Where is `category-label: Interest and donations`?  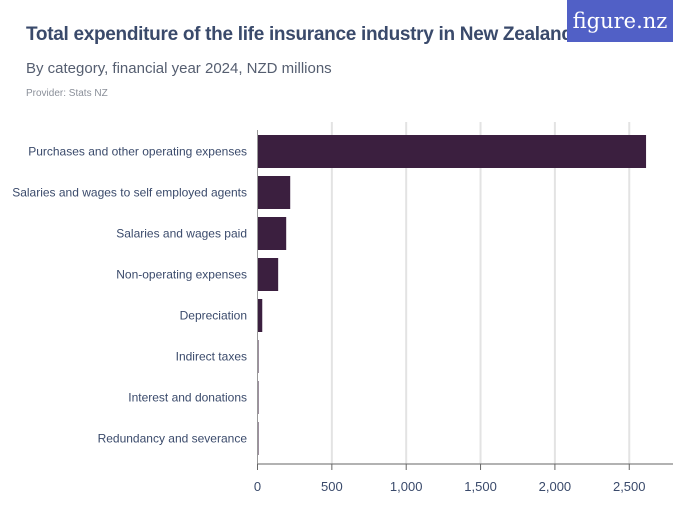
category-label: Interest and donations is located at coordinates (187, 398).